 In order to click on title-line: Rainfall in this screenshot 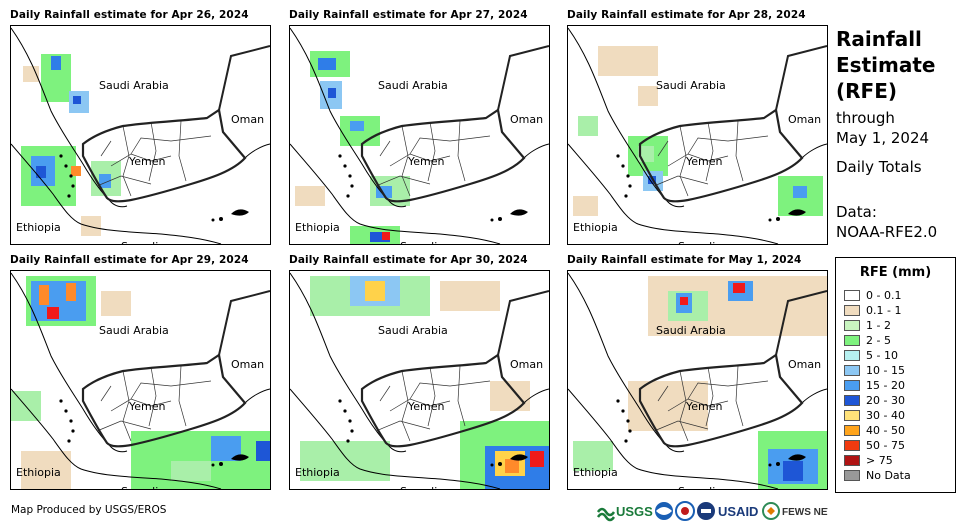, I will do `click(879, 39)`.